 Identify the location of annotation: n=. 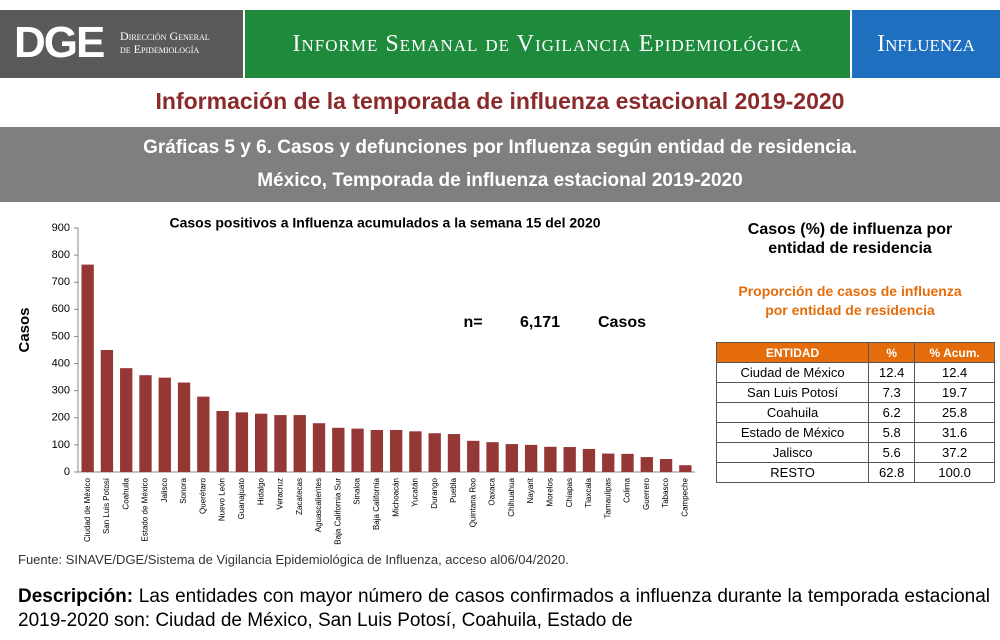
(472, 322).